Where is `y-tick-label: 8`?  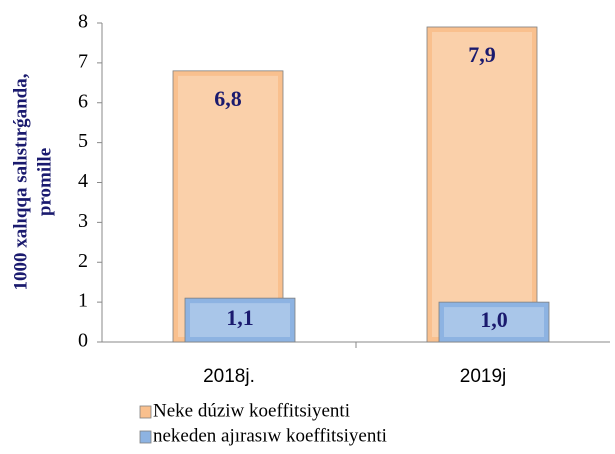 y-tick-label: 8 is located at coordinates (83, 22).